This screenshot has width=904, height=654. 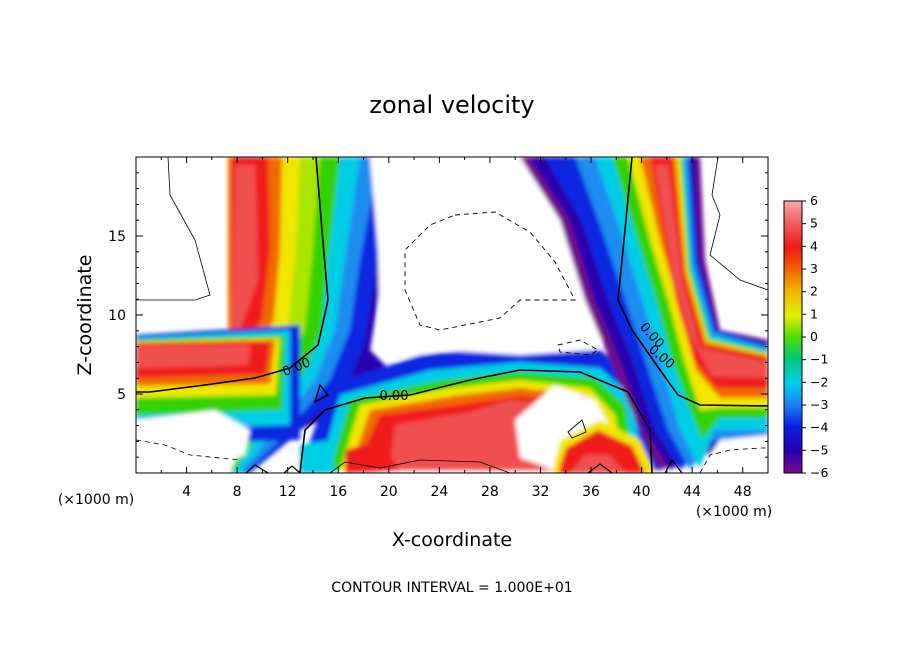 I want to click on x-tick-label: 4, so click(x=186, y=492).